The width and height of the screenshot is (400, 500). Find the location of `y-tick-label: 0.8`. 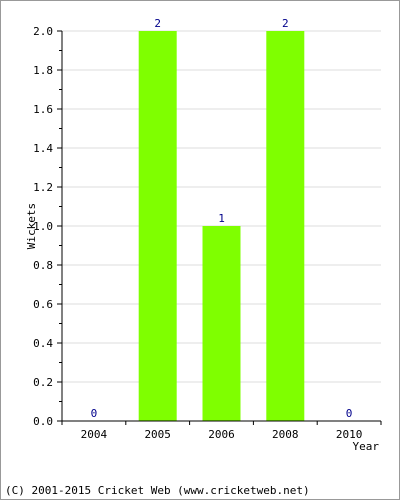

y-tick-label: 0.8 is located at coordinates (43, 265).